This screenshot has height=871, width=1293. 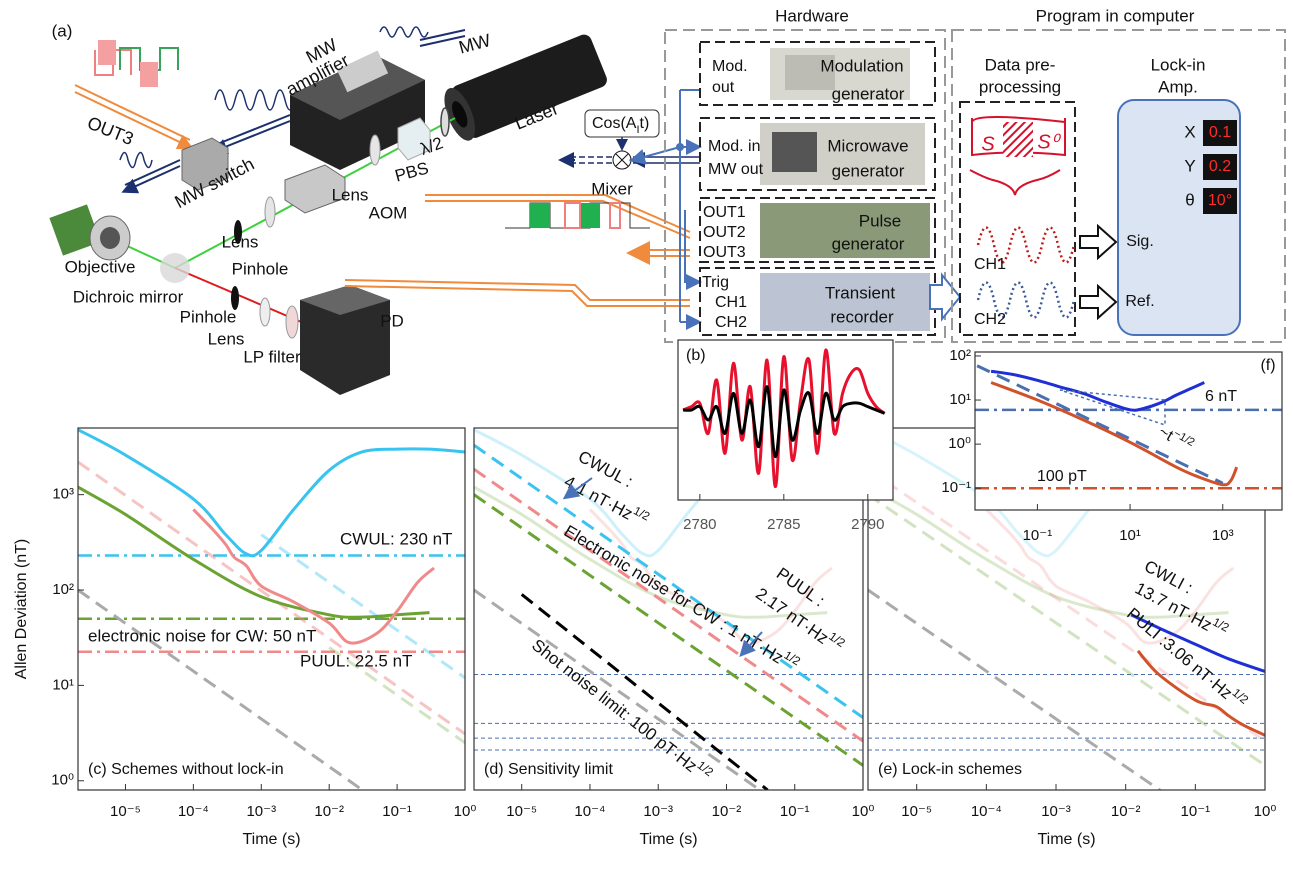 What do you see at coordinates (356, 660) in the screenshot?
I see `annotation: PUUL: 22.5 nT` at bounding box center [356, 660].